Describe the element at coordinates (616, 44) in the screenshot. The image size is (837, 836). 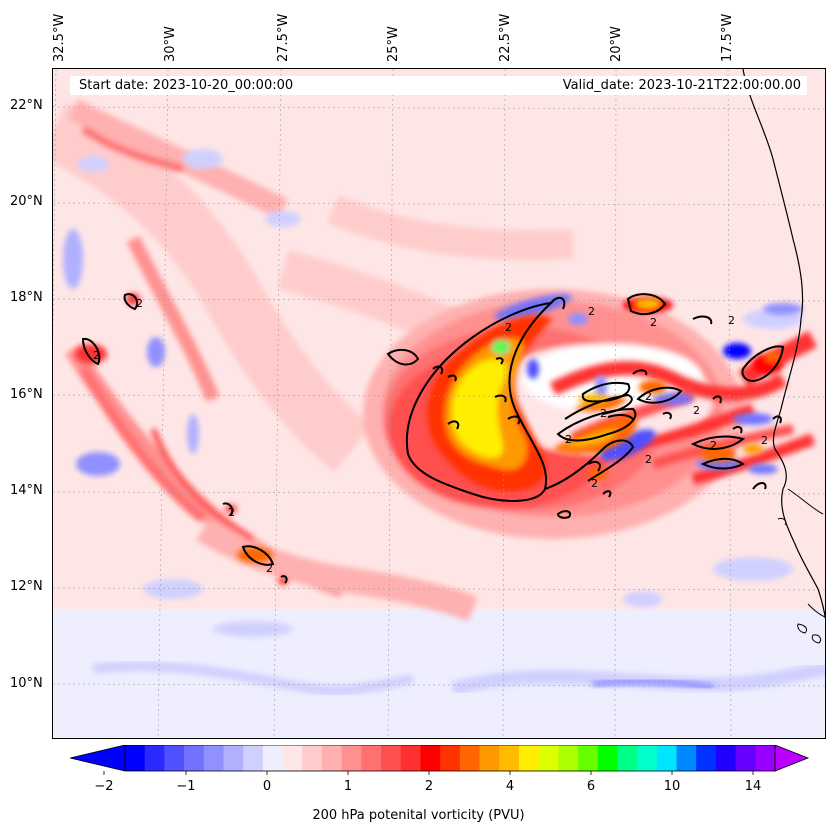
I see `lon-label-20w: 20°W` at that location.